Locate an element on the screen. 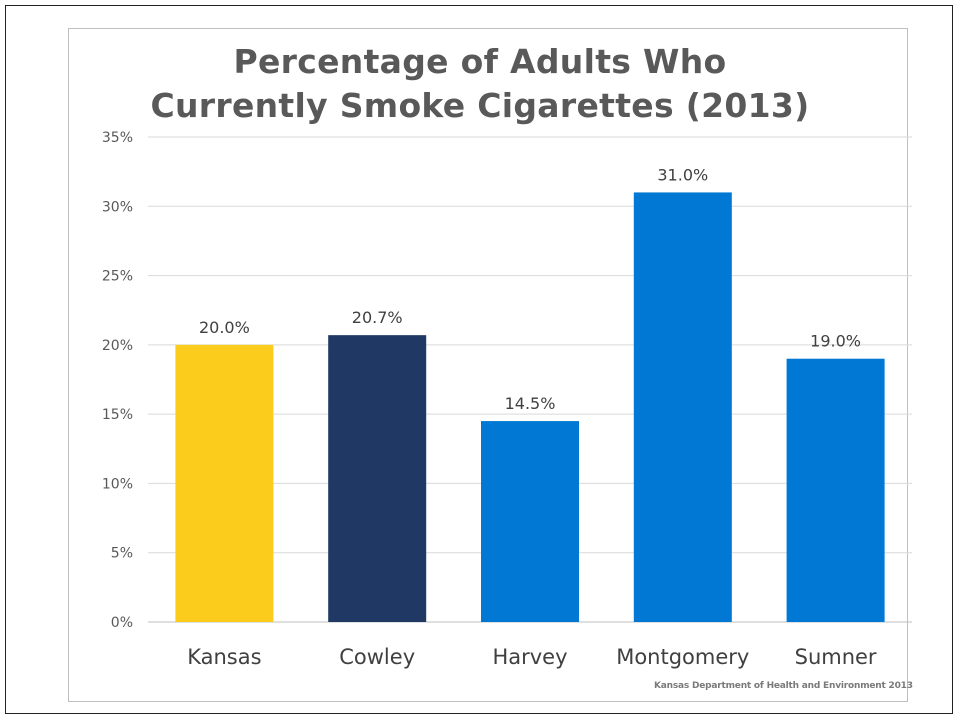 This screenshot has height=721, width=960. x-axis-categories: Kansas Cowley Harvey Montgomery Sumner is located at coordinates (532, 657).